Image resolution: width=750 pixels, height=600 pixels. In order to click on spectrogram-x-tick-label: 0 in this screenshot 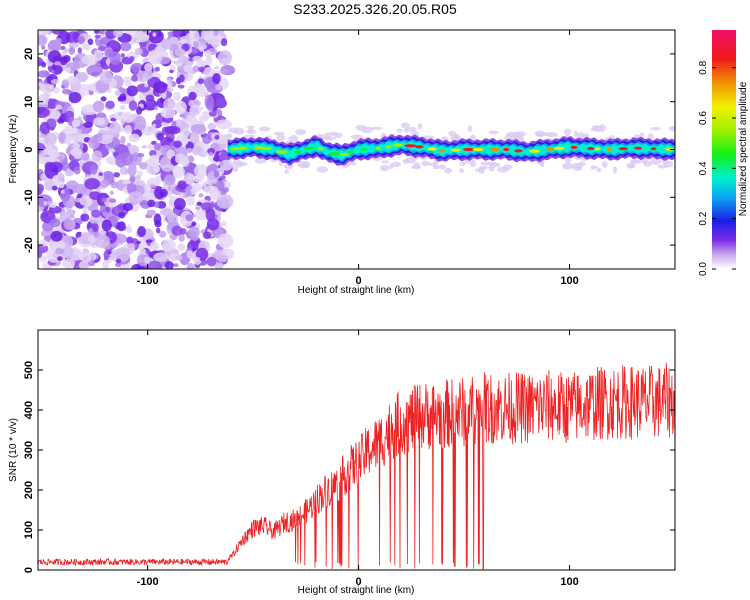, I will do `click(359, 281)`.